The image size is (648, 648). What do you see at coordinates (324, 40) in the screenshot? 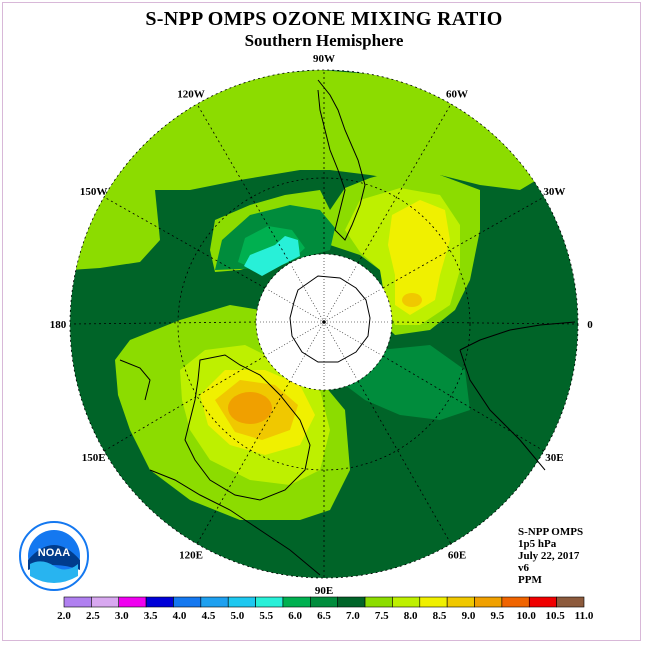
I see `map-subtitle: Southern Hemisphere` at bounding box center [324, 40].